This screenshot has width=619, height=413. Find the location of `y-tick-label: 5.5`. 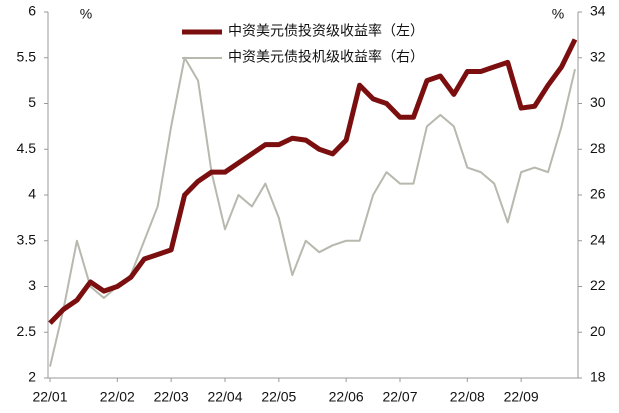

y-tick-label: 5.5 is located at coordinates (27, 56).